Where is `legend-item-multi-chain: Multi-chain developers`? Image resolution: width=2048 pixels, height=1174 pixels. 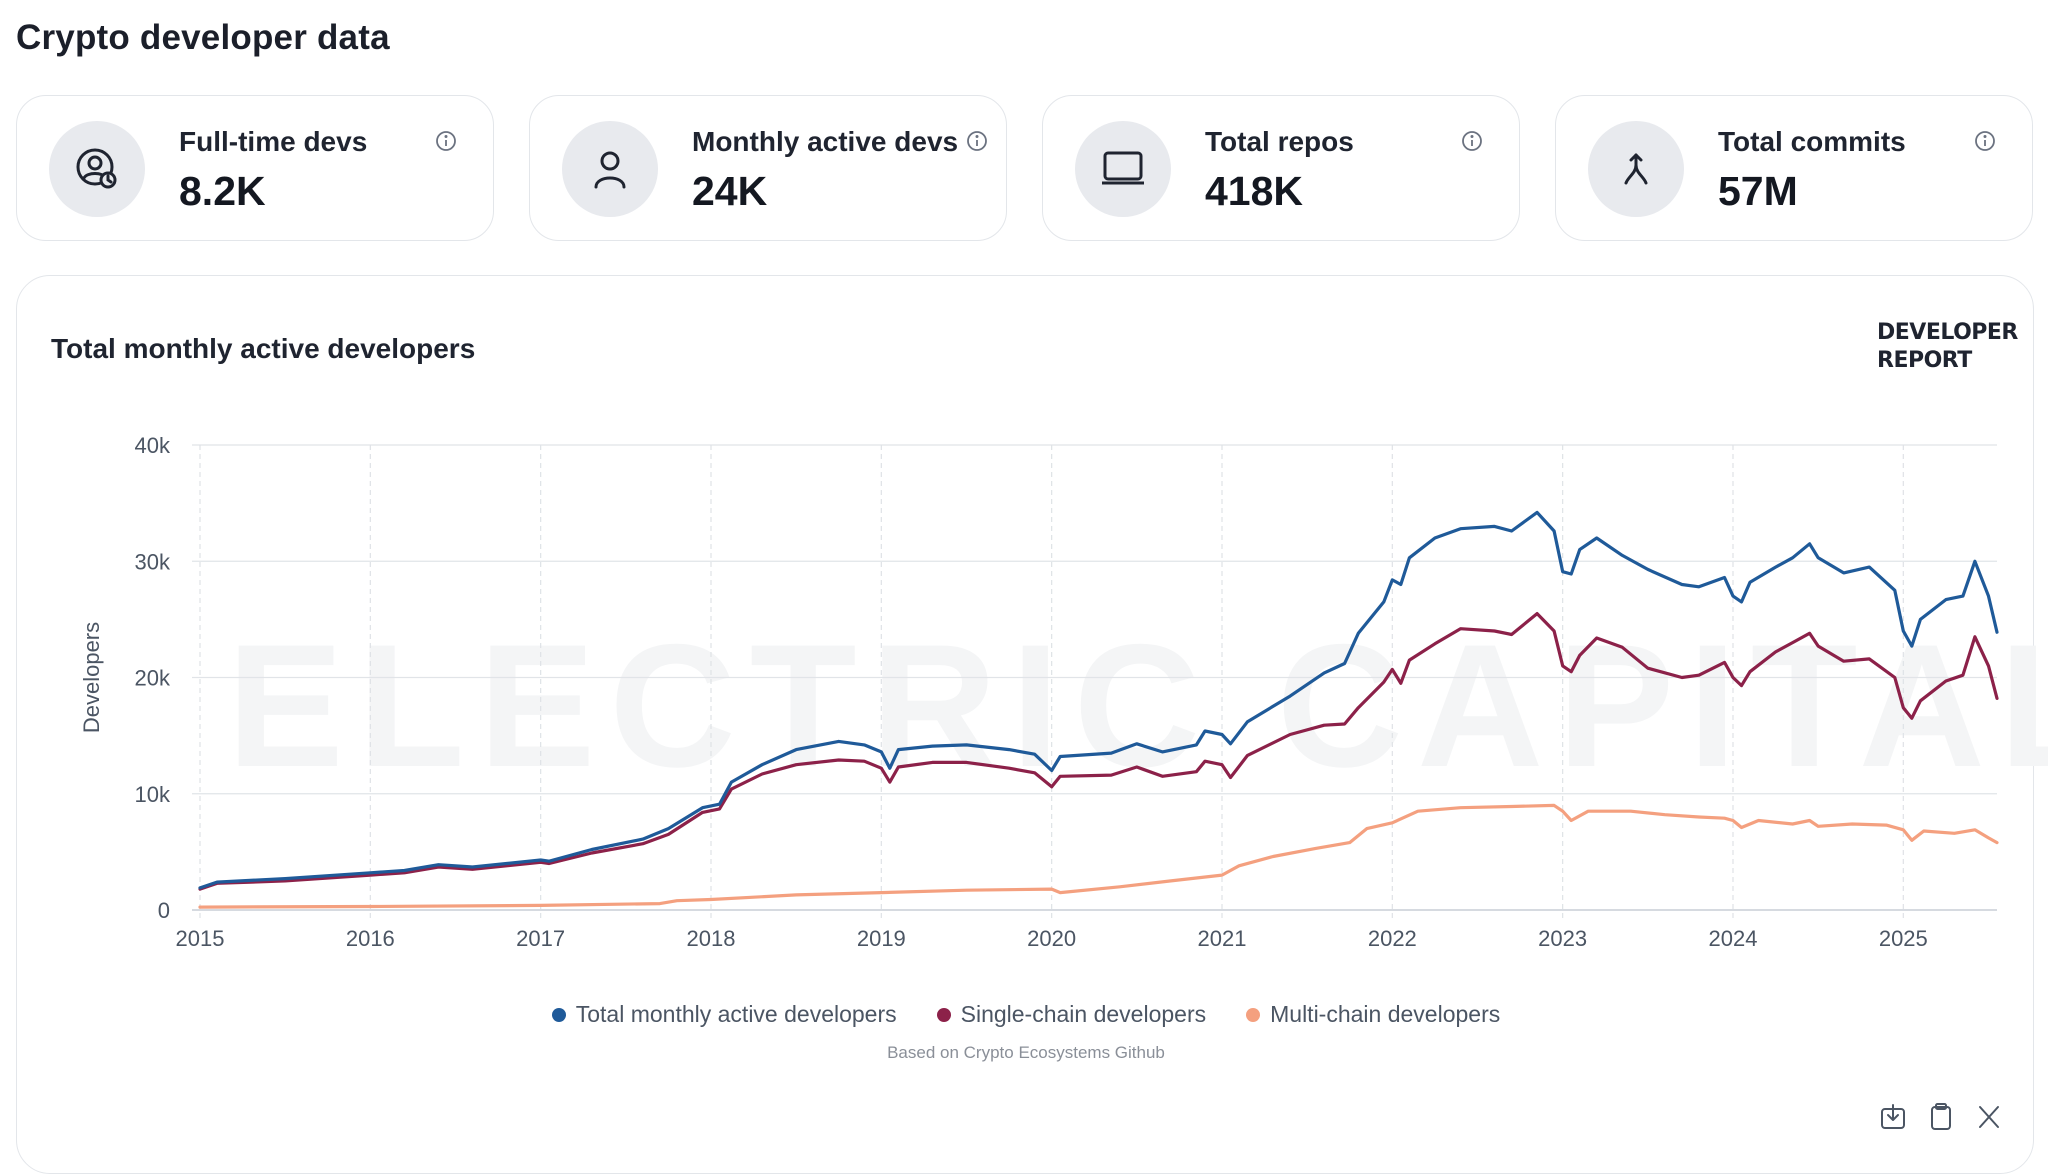 legend-item-multi-chain: Multi-chain developers is located at coordinates (1373, 1014).